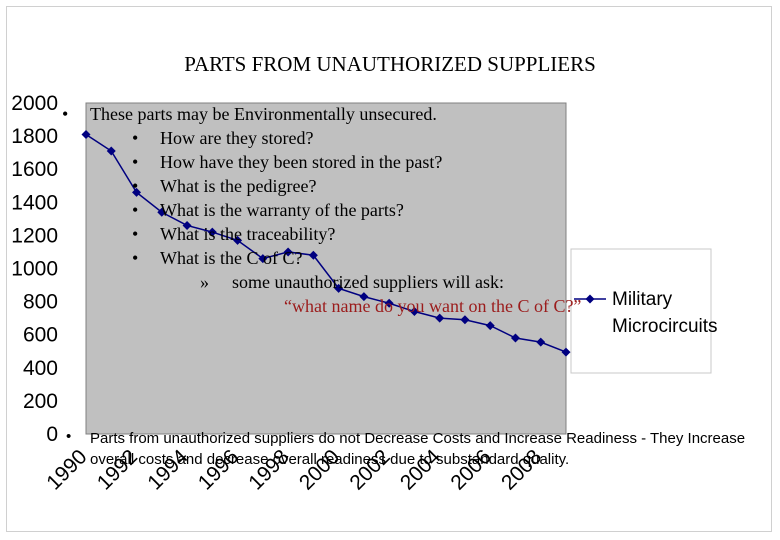 This screenshot has height=540, width=780. What do you see at coordinates (40, 401) in the screenshot?
I see `y-tick-label: 200` at bounding box center [40, 401].